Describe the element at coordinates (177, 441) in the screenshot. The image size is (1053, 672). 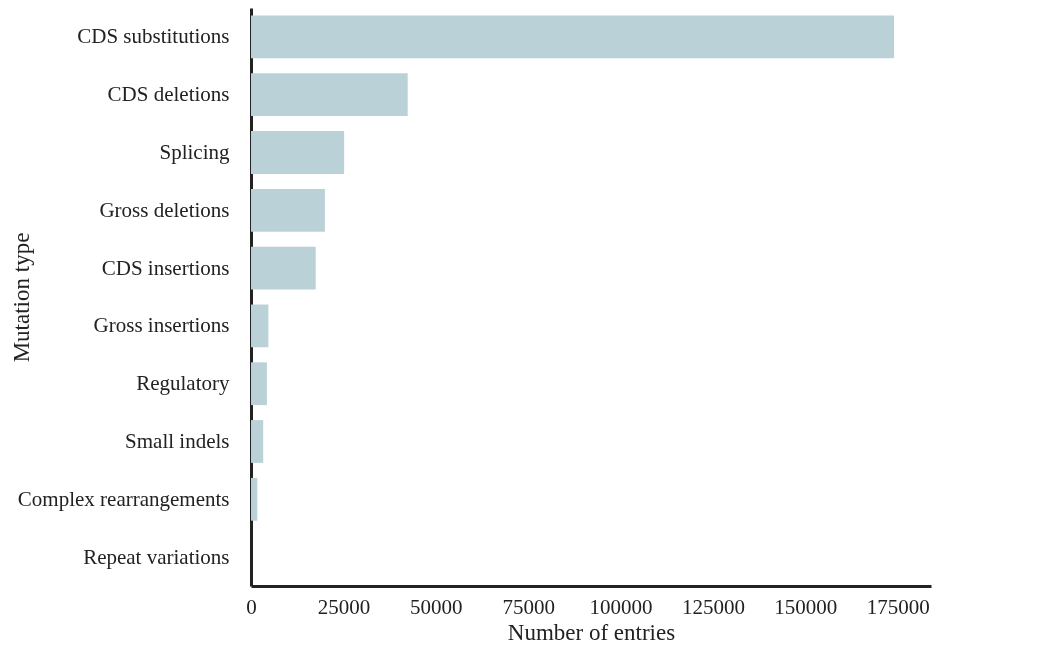
I see `y-tick-label: Small indels` at that location.